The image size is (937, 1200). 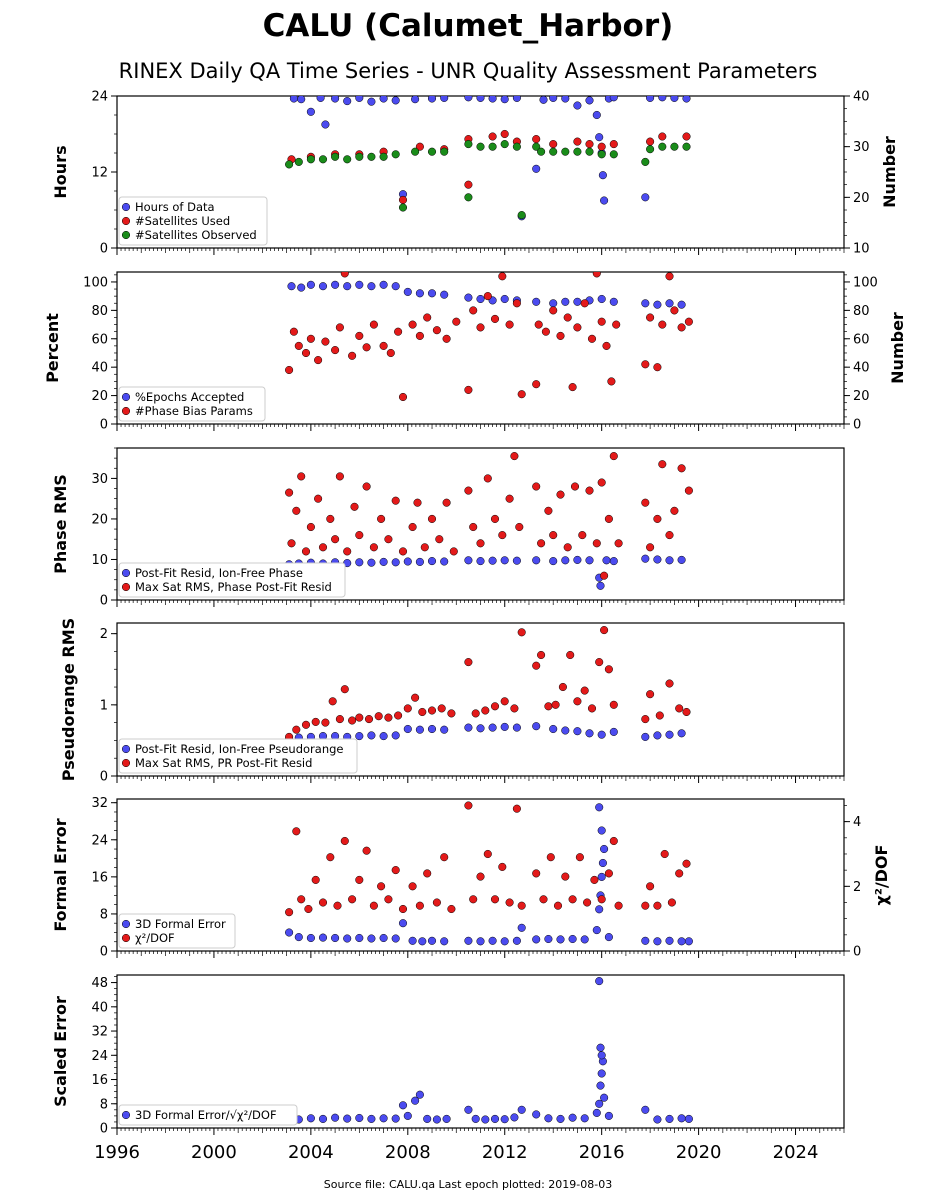 I want to click on legend-label: χ²/DOF, so click(x=155, y=938).